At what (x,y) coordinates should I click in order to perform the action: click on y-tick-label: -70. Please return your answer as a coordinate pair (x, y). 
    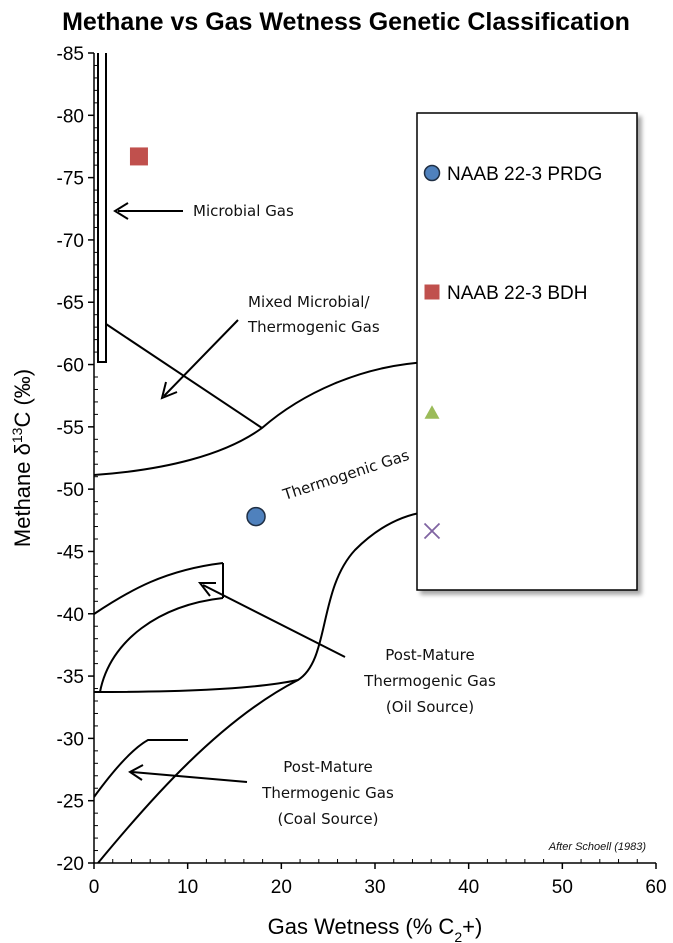
    Looking at the image, I should click on (70, 241).